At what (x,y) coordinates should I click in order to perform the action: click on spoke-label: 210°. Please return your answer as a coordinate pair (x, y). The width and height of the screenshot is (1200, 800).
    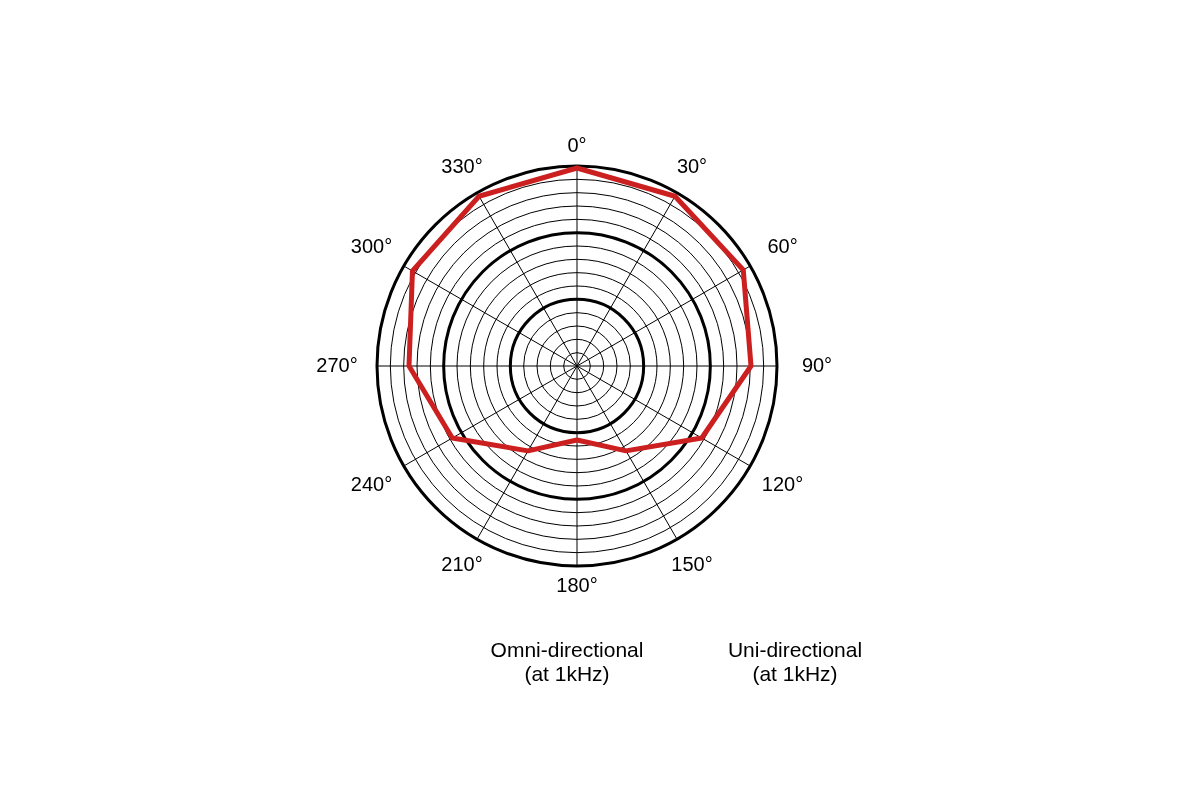
    Looking at the image, I should click on (462, 564).